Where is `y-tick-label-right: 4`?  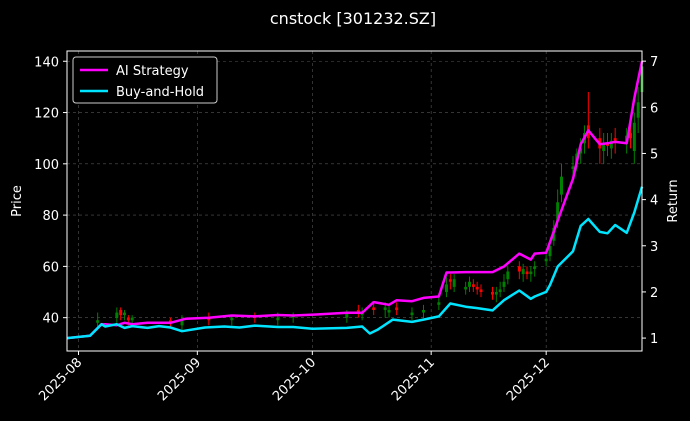
y-tick-label-right: 4 is located at coordinates (654, 201).